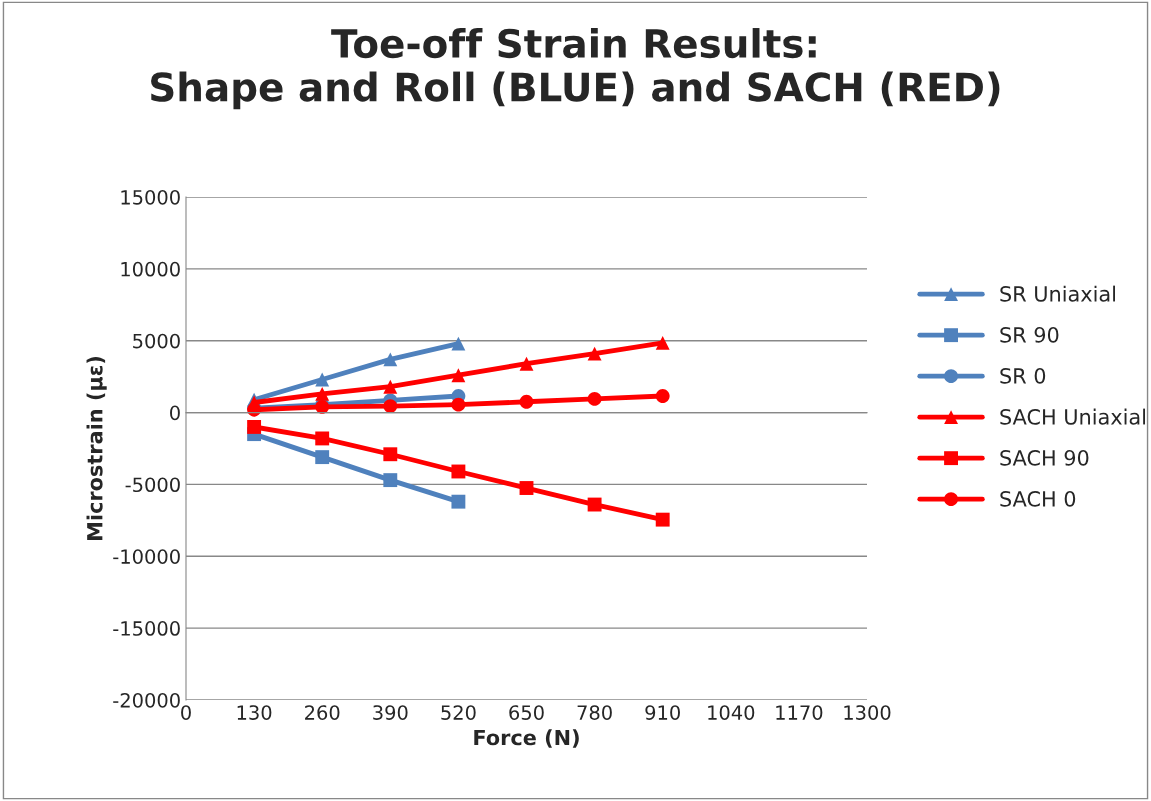  Describe the element at coordinates (867, 712) in the screenshot. I see `x-tick-label: 1300` at that location.